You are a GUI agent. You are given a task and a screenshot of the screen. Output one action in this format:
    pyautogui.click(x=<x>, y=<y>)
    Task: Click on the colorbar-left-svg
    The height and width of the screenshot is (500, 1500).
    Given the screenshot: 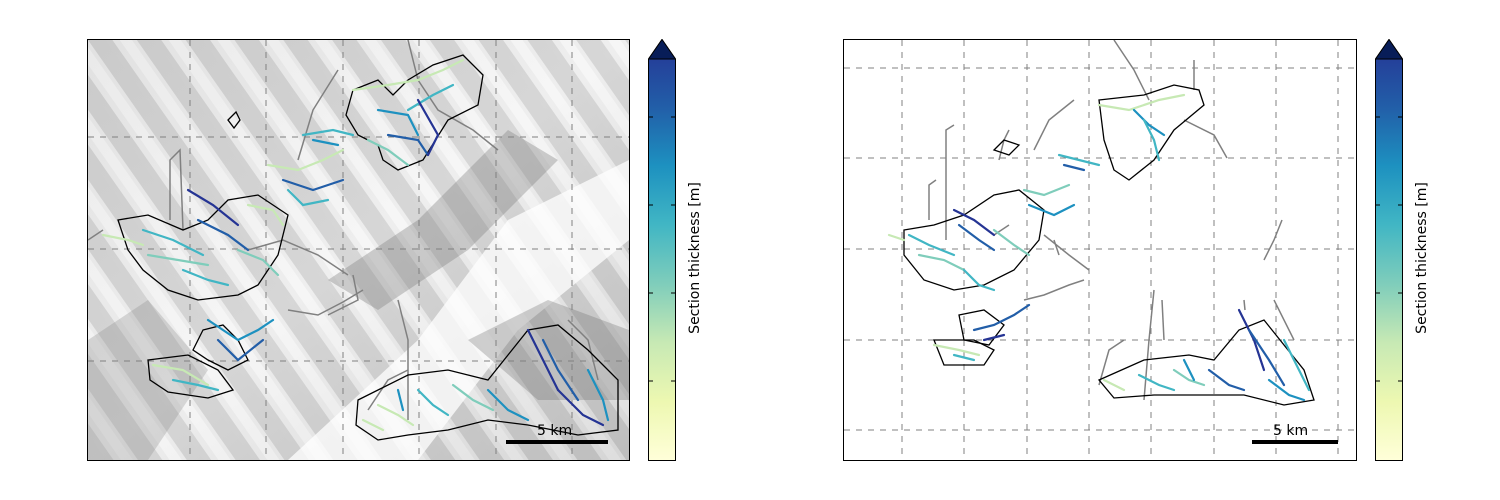 What is the action you would take?
    pyautogui.click(x=662, y=249)
    